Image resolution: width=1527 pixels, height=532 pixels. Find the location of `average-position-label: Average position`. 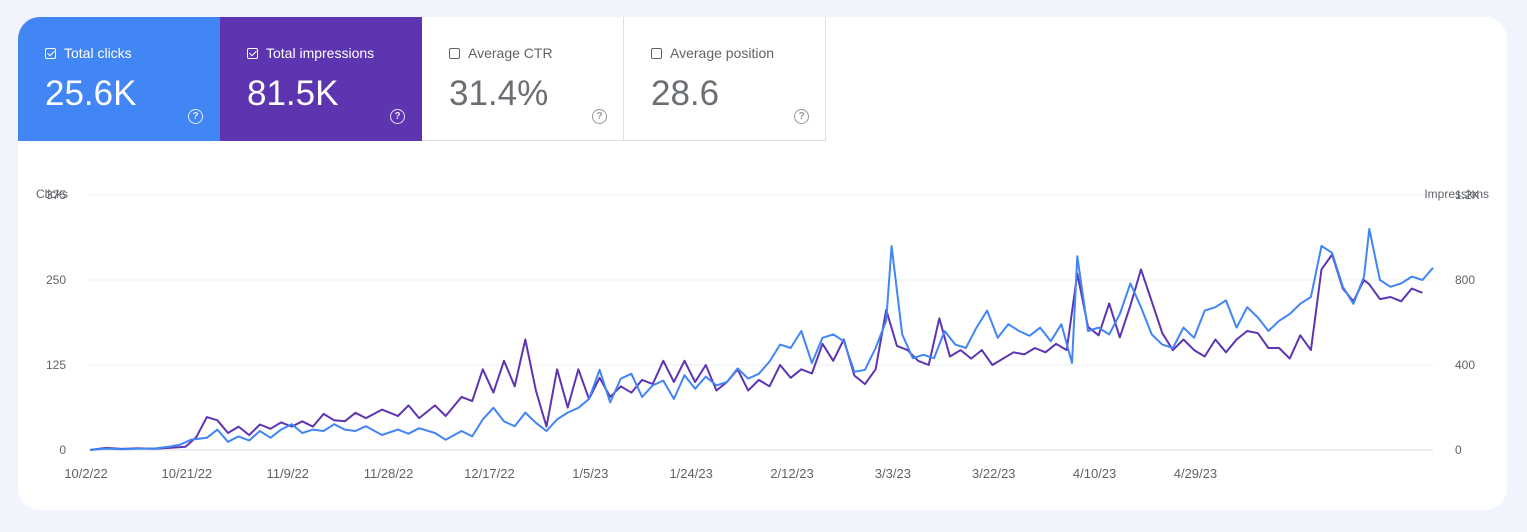

average-position-label: Average position is located at coordinates (722, 53).